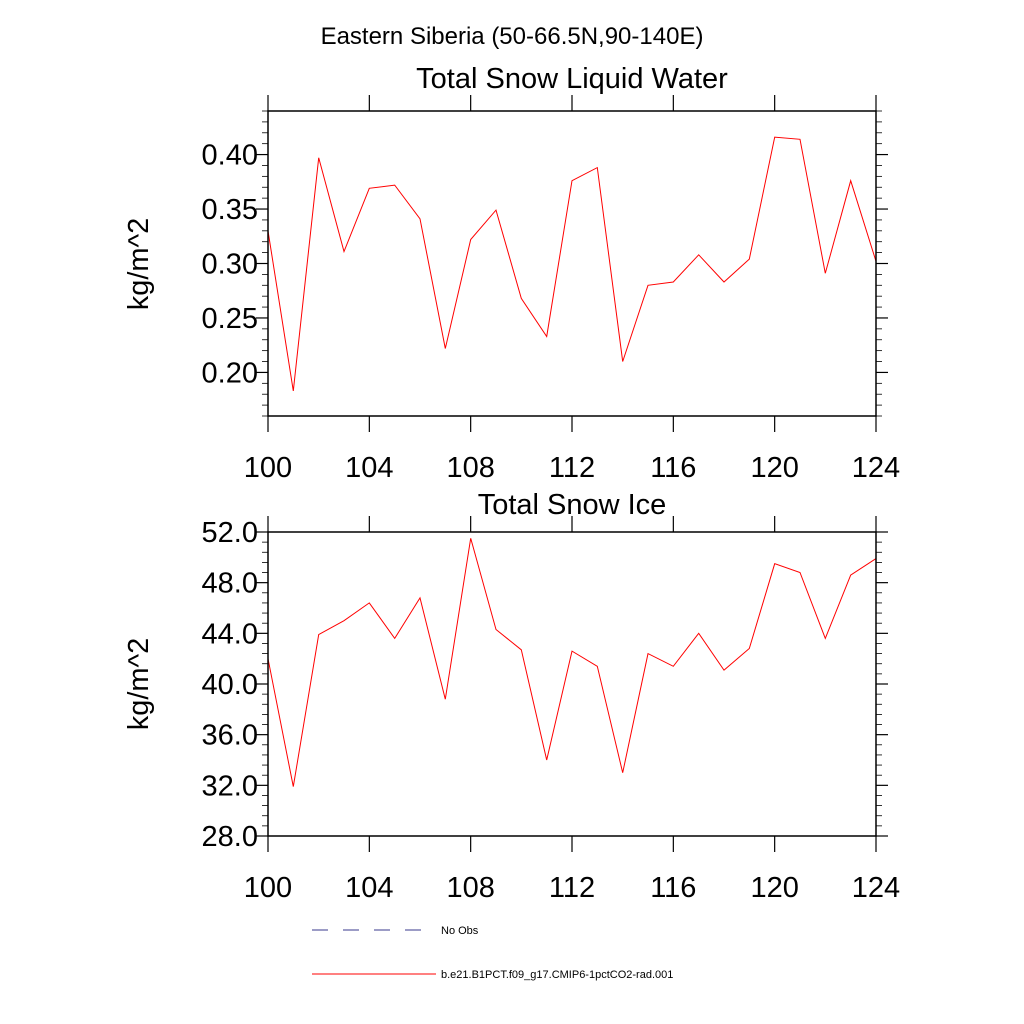 The width and height of the screenshot is (1024, 1024). I want to click on y-tick-label: 36.0, so click(230, 736).